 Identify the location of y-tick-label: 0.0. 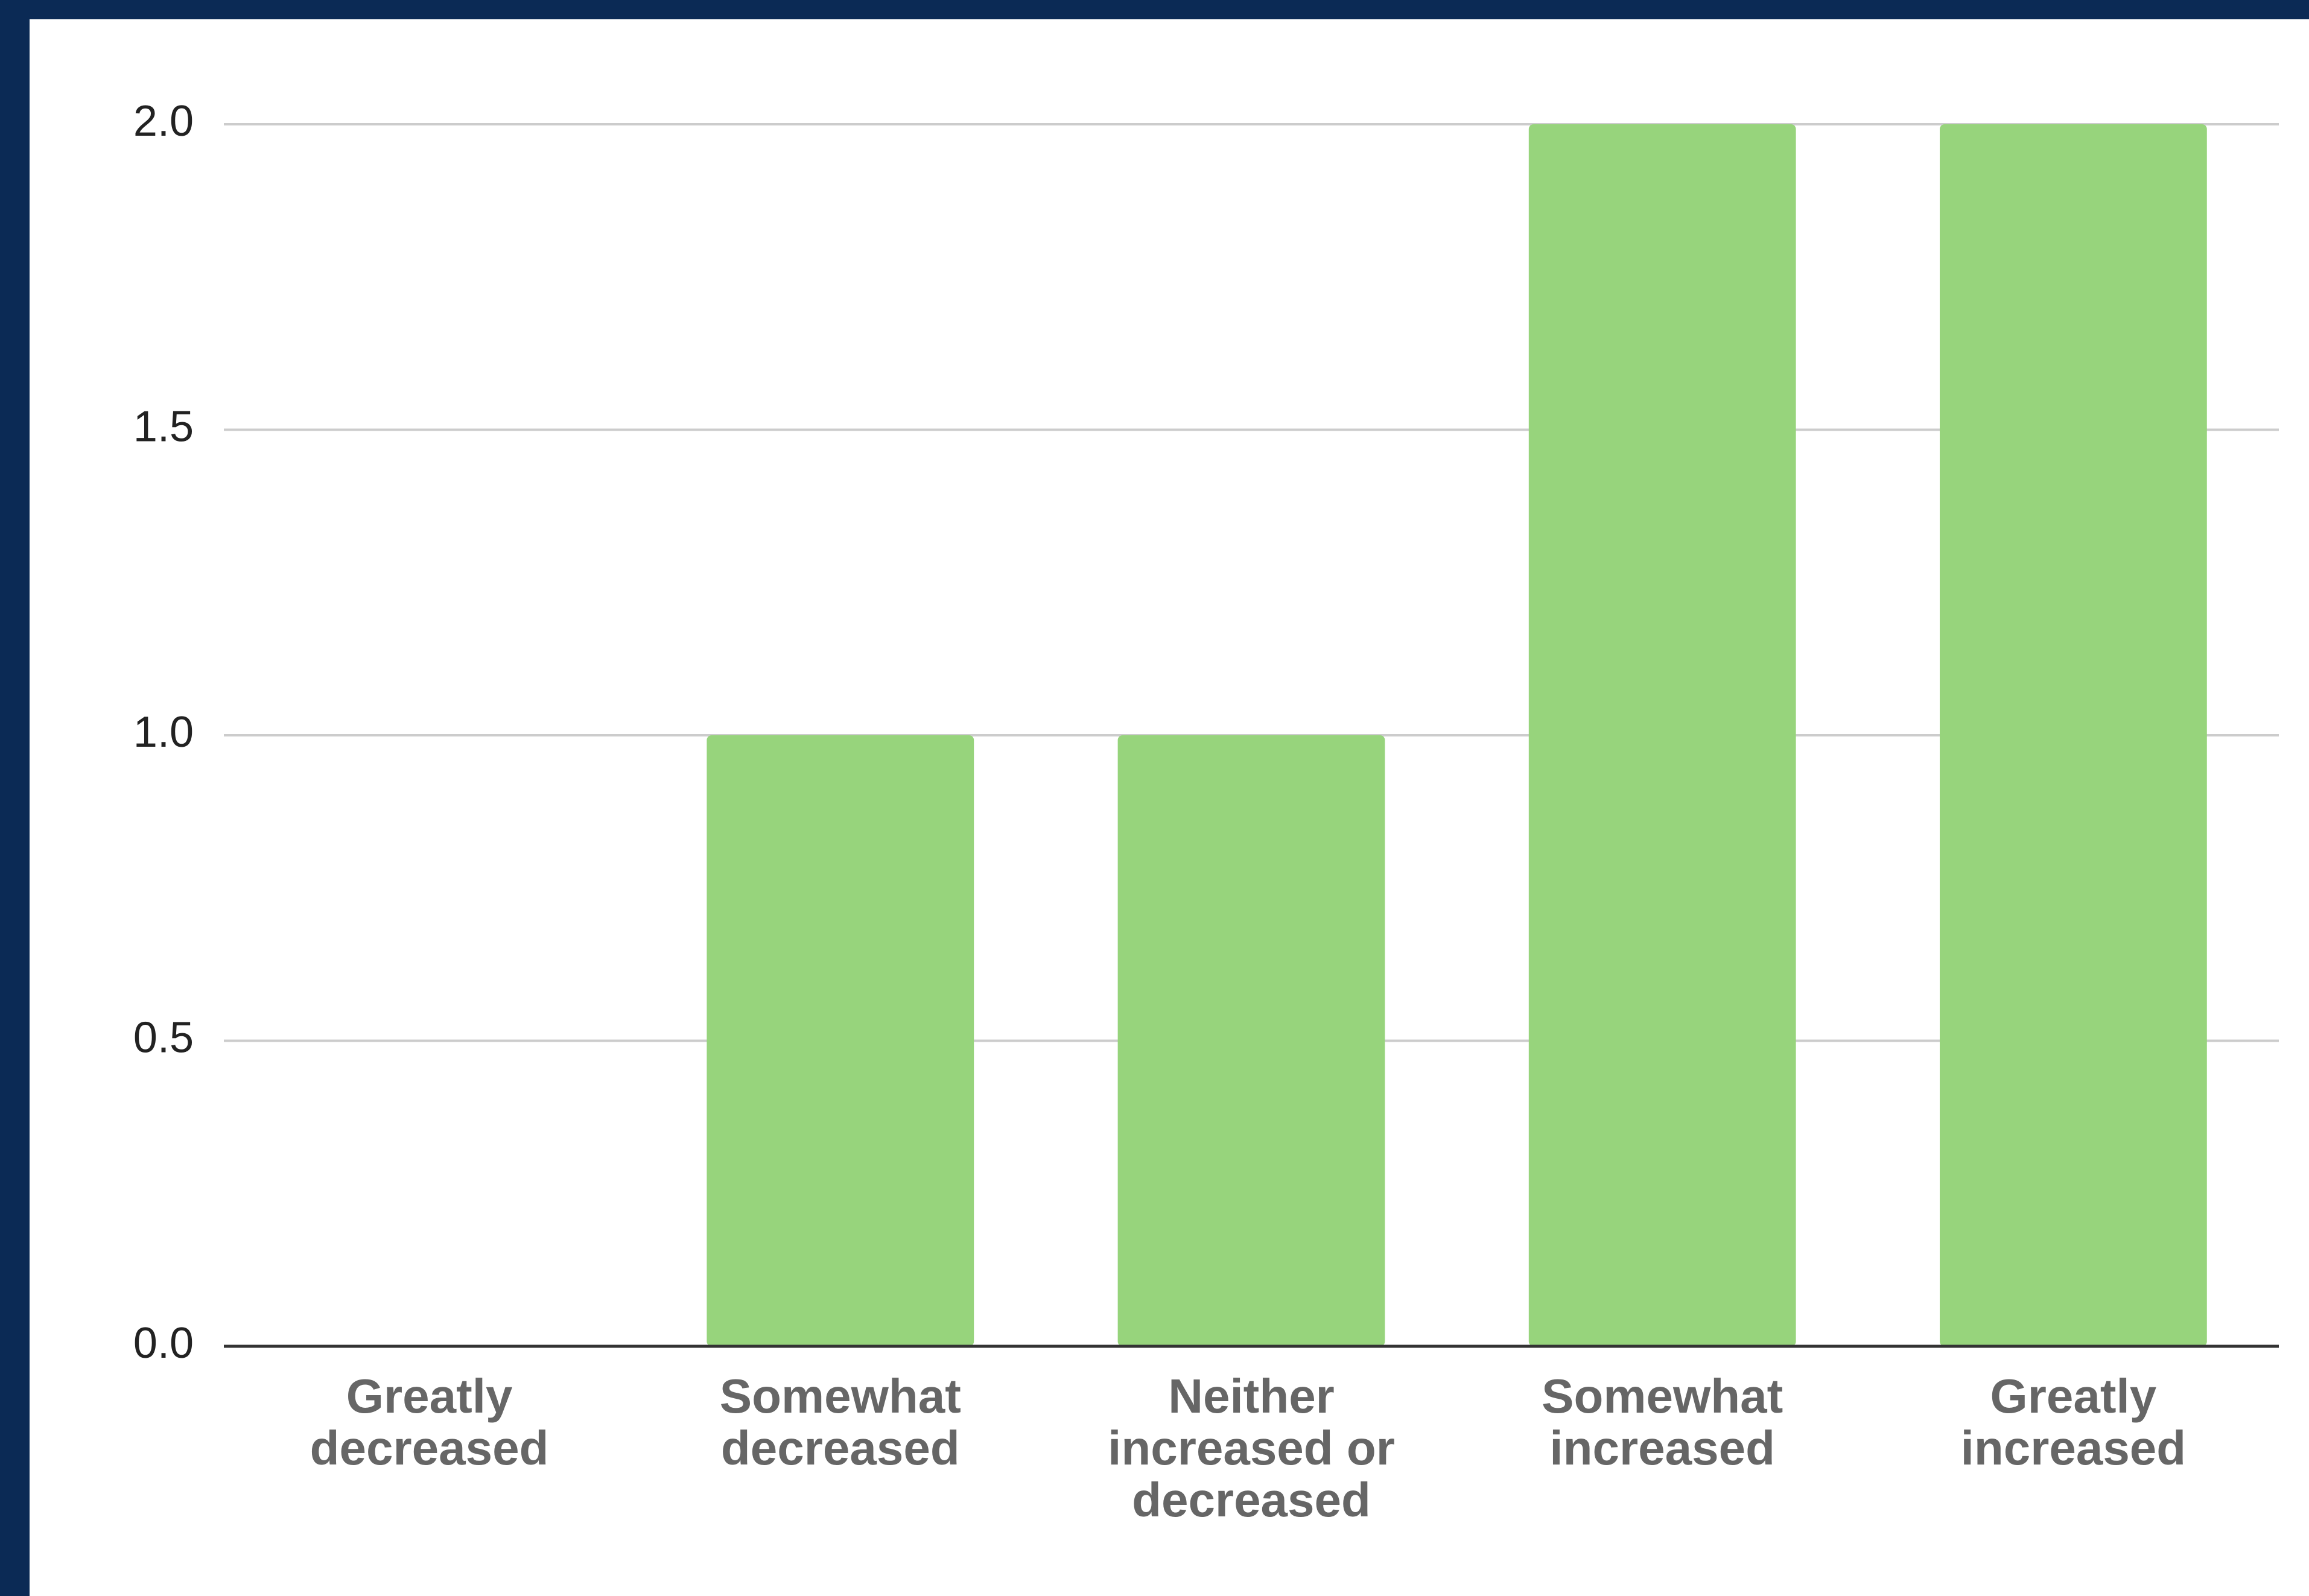
(163, 1343).